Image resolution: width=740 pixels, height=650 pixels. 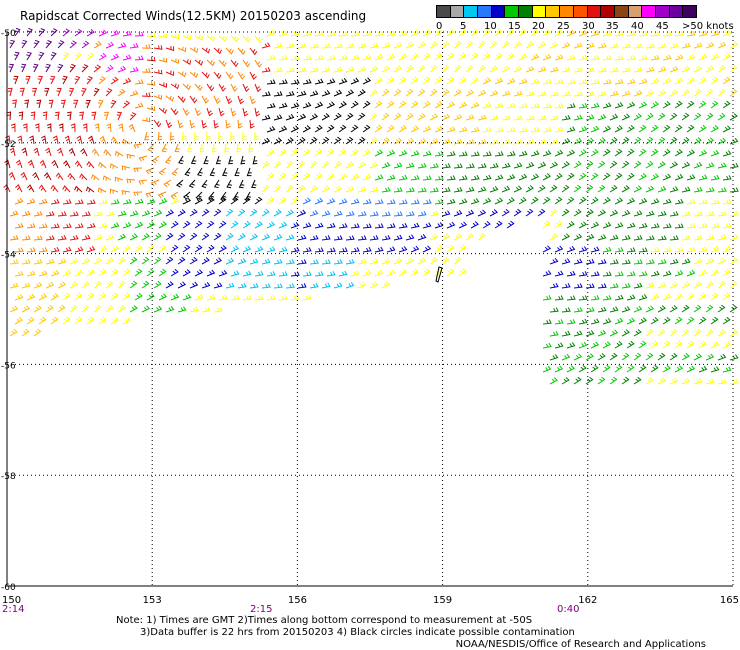 What do you see at coordinates (689, 11) in the screenshot?
I see `legend-swatch` at bounding box center [689, 11].